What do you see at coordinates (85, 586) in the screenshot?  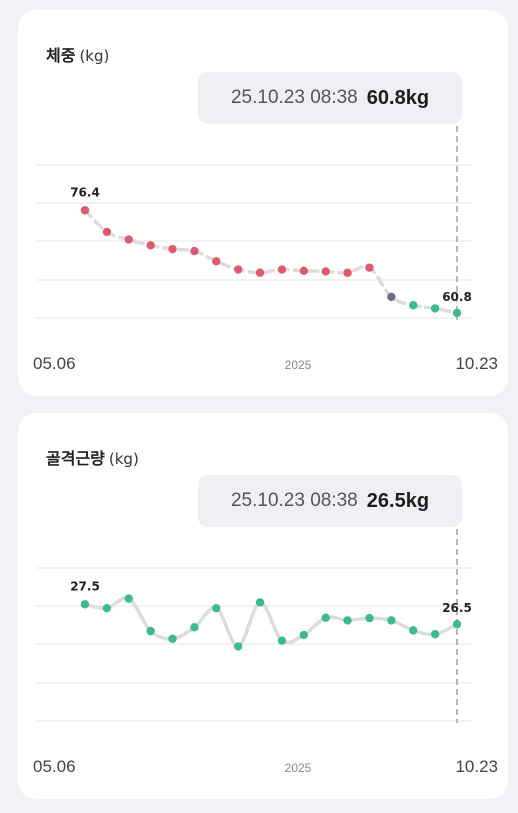 I see `first-point-label: 27.5` at bounding box center [85, 586].